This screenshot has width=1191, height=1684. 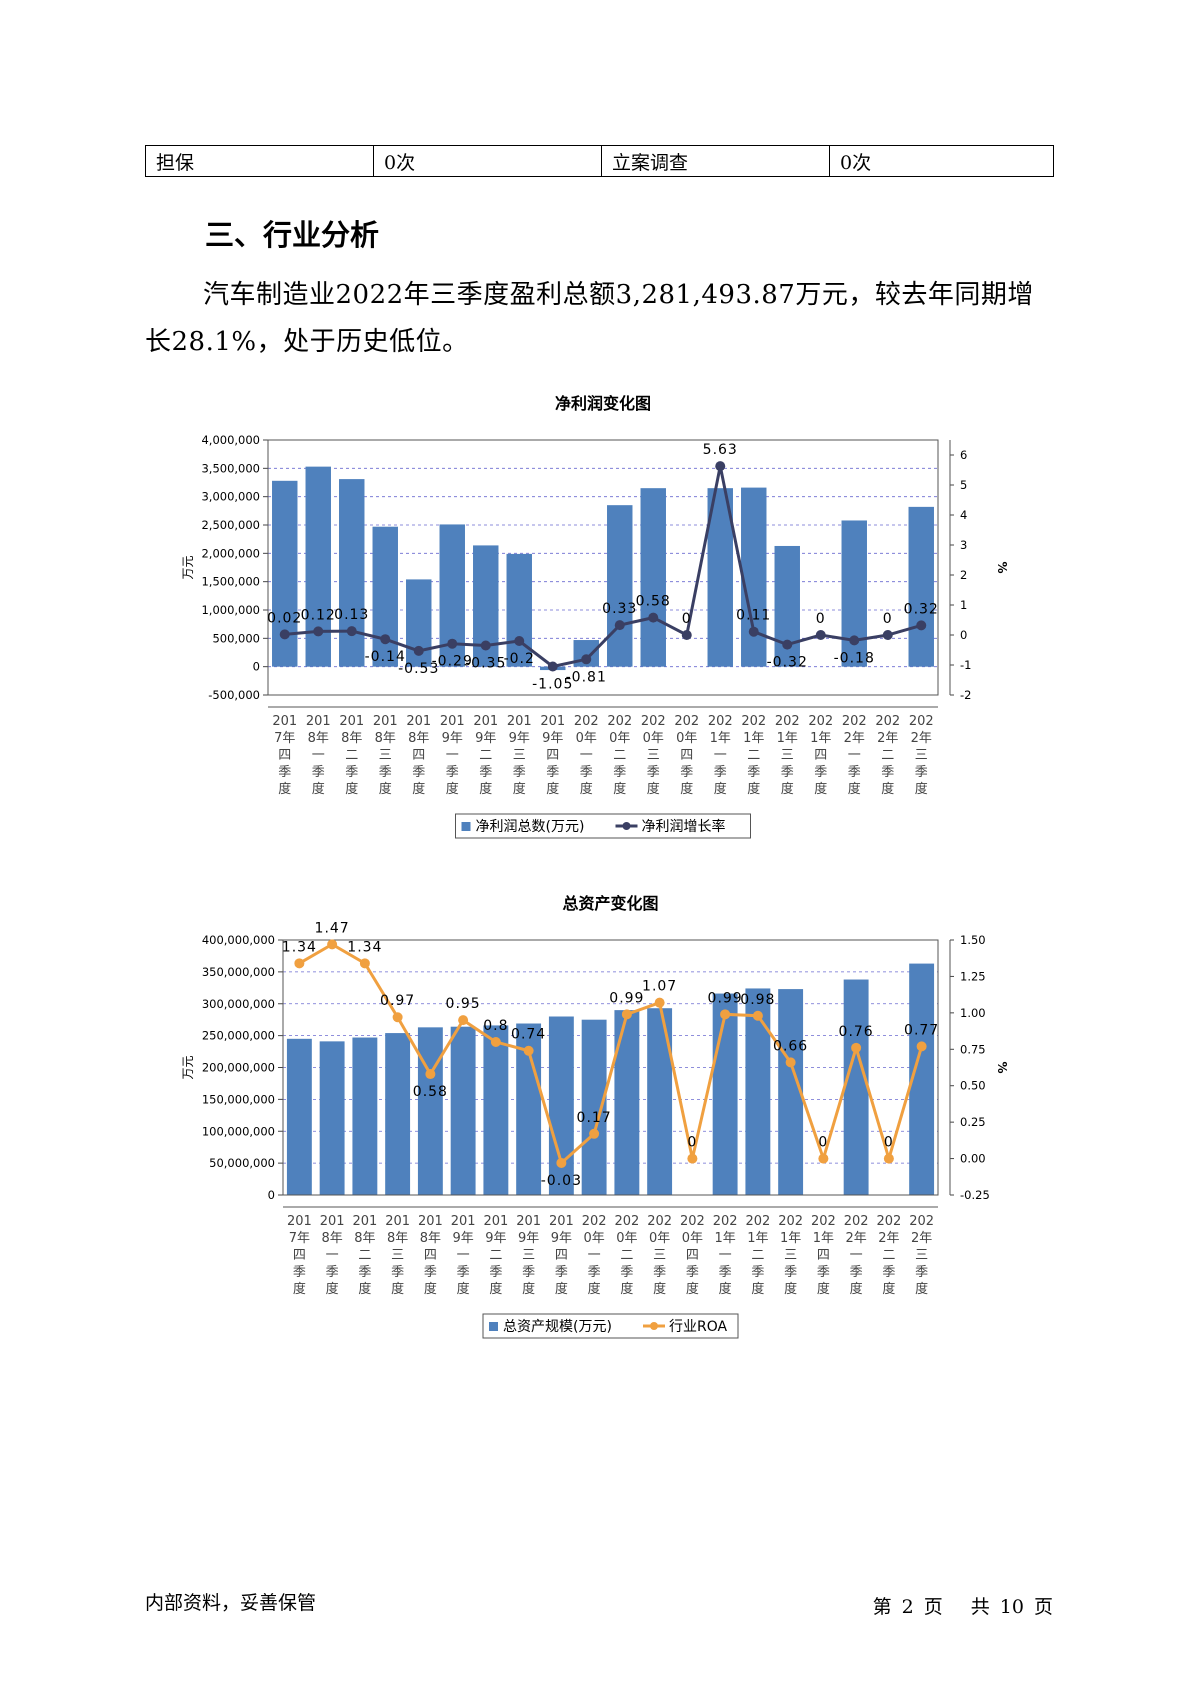 What do you see at coordinates (397, 1001) in the screenshot?
I see `data-label: 0.97` at bounding box center [397, 1001].